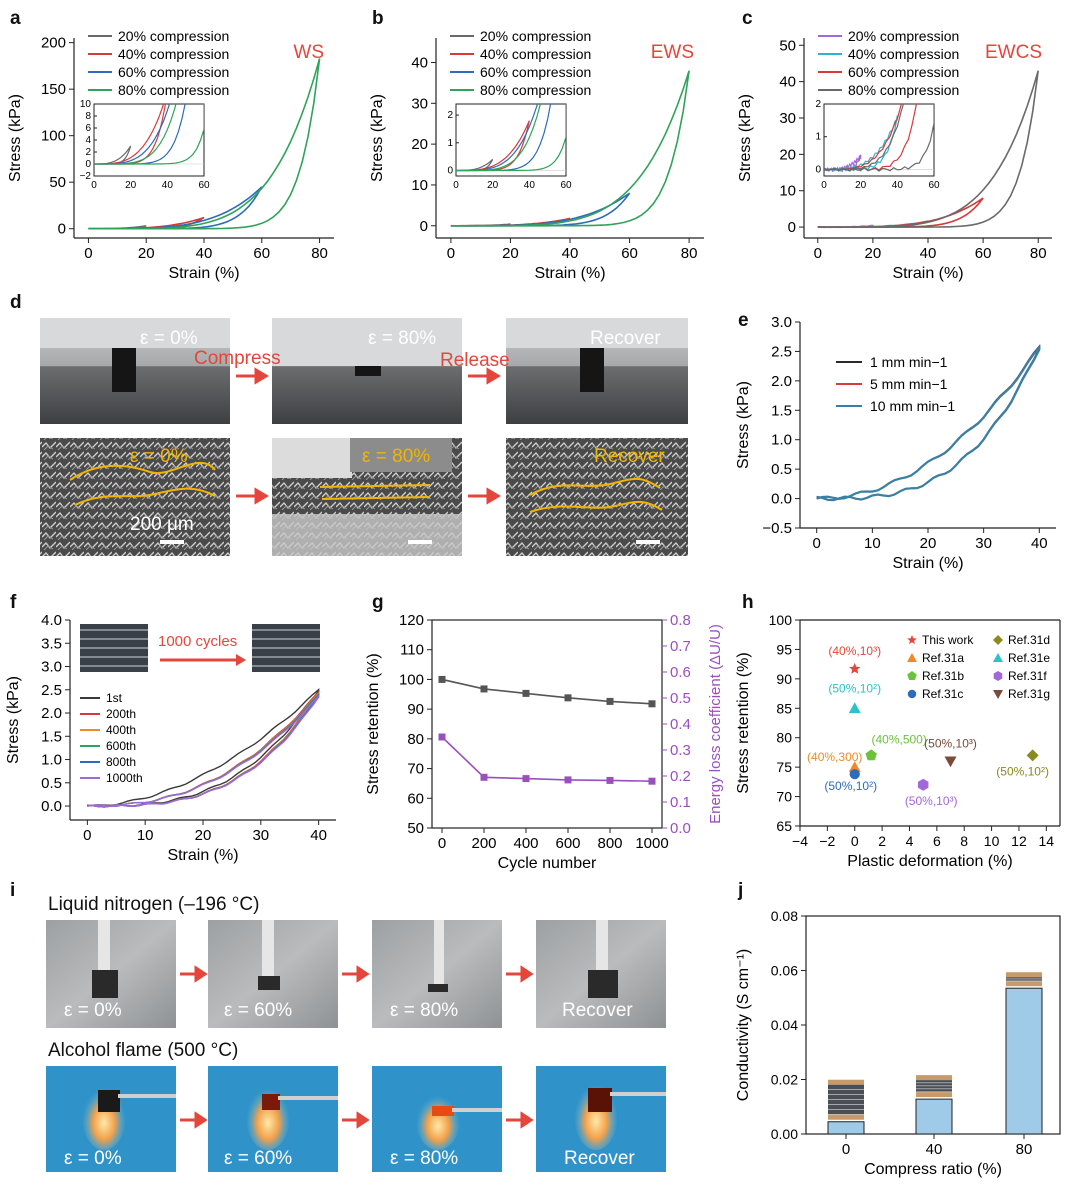 The width and height of the screenshot is (1080, 1188). What do you see at coordinates (175, 208) in the screenshot?
I see `series-curve` at bounding box center [175, 208].